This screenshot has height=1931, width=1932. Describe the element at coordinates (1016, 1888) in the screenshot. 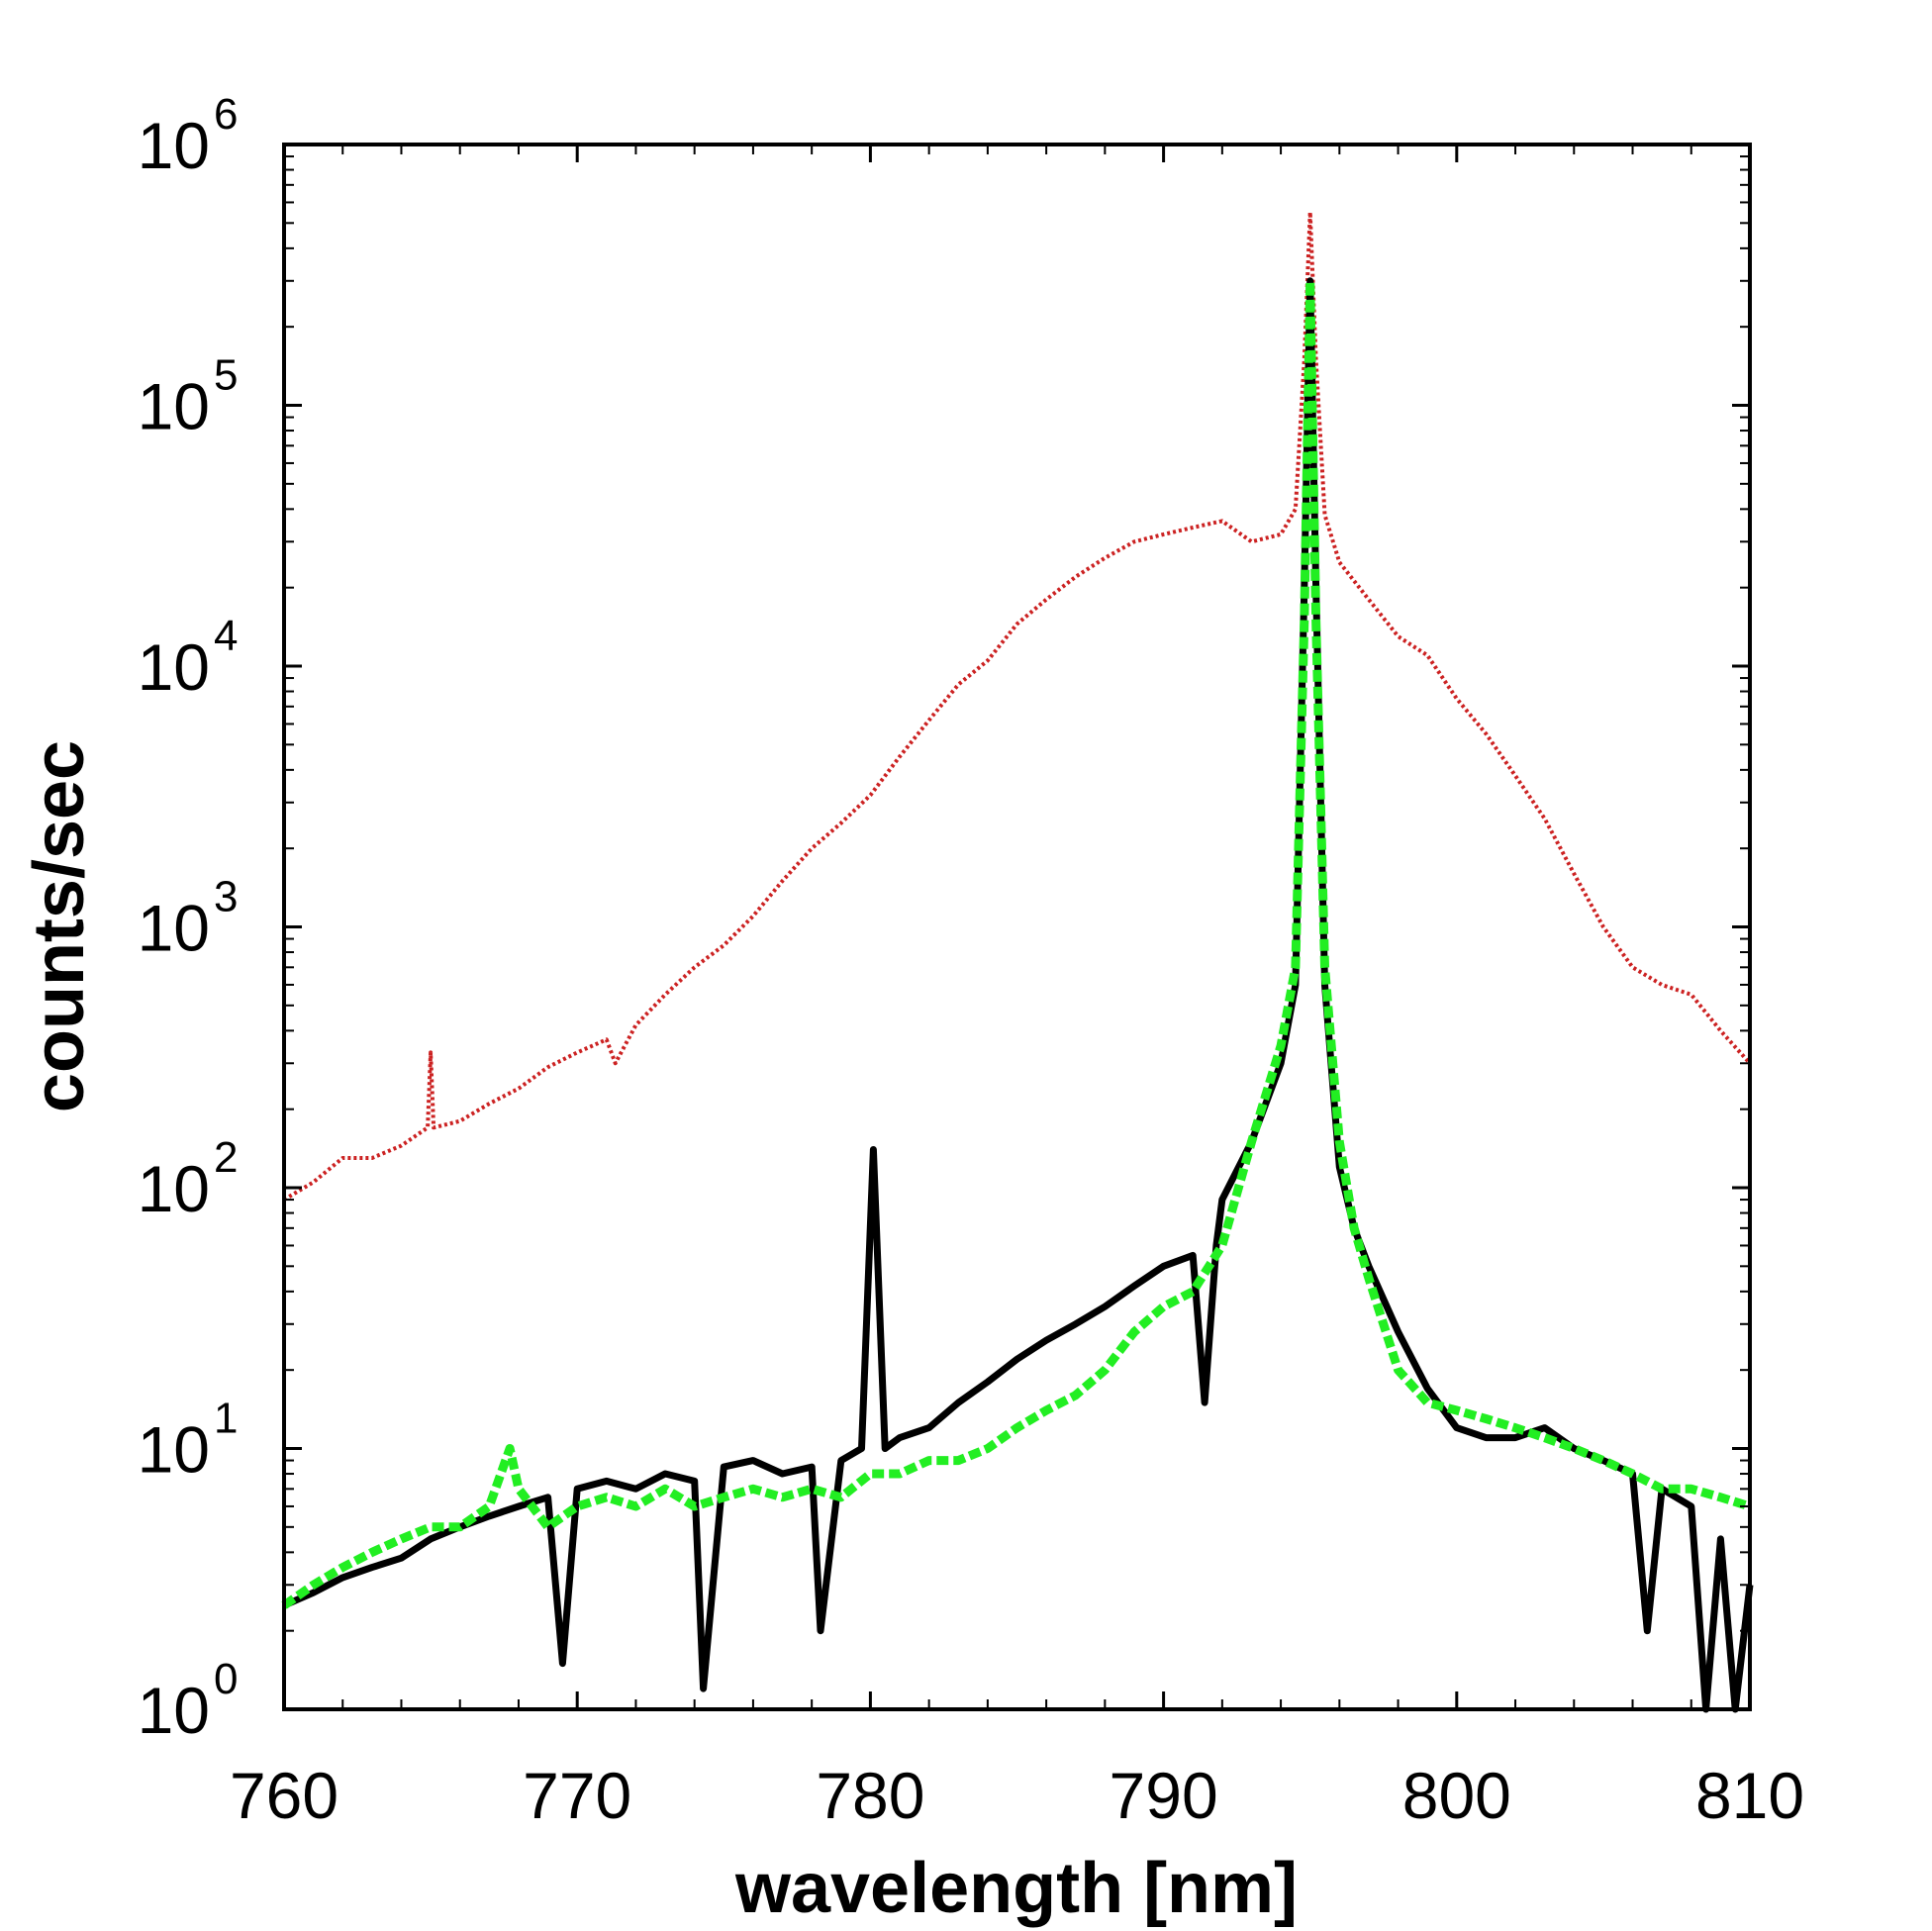

I see `x-axis-label: wavelength [nm]` at that location.